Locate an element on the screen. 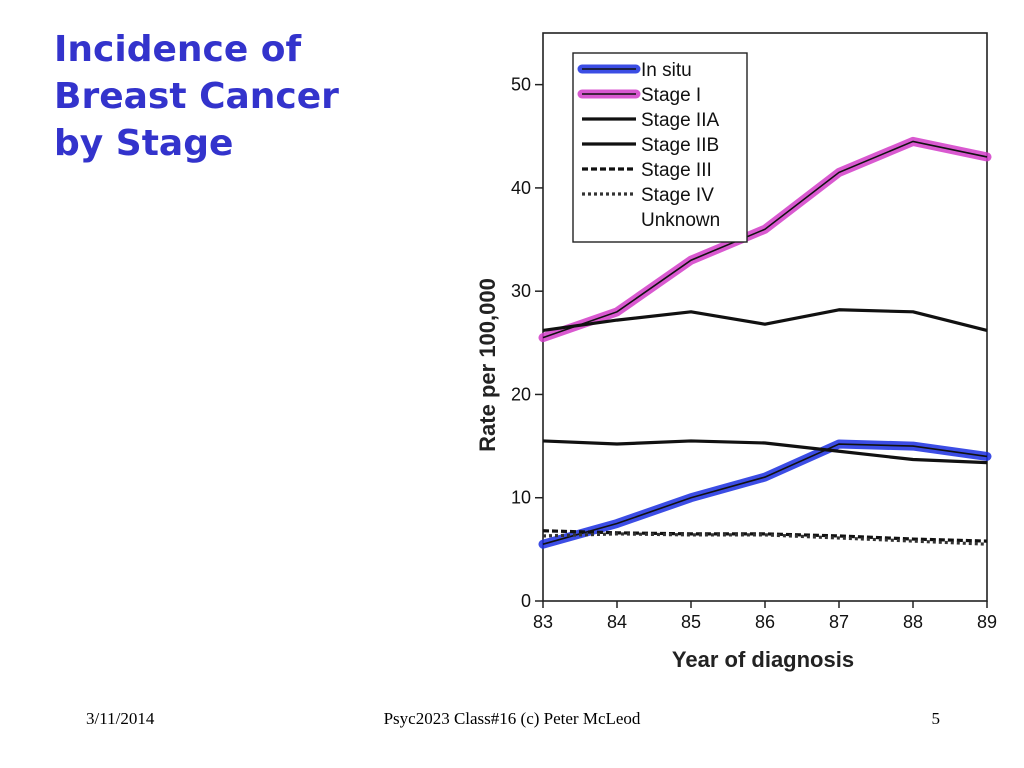  slide-title-line-3: by Stage is located at coordinates (144, 143).